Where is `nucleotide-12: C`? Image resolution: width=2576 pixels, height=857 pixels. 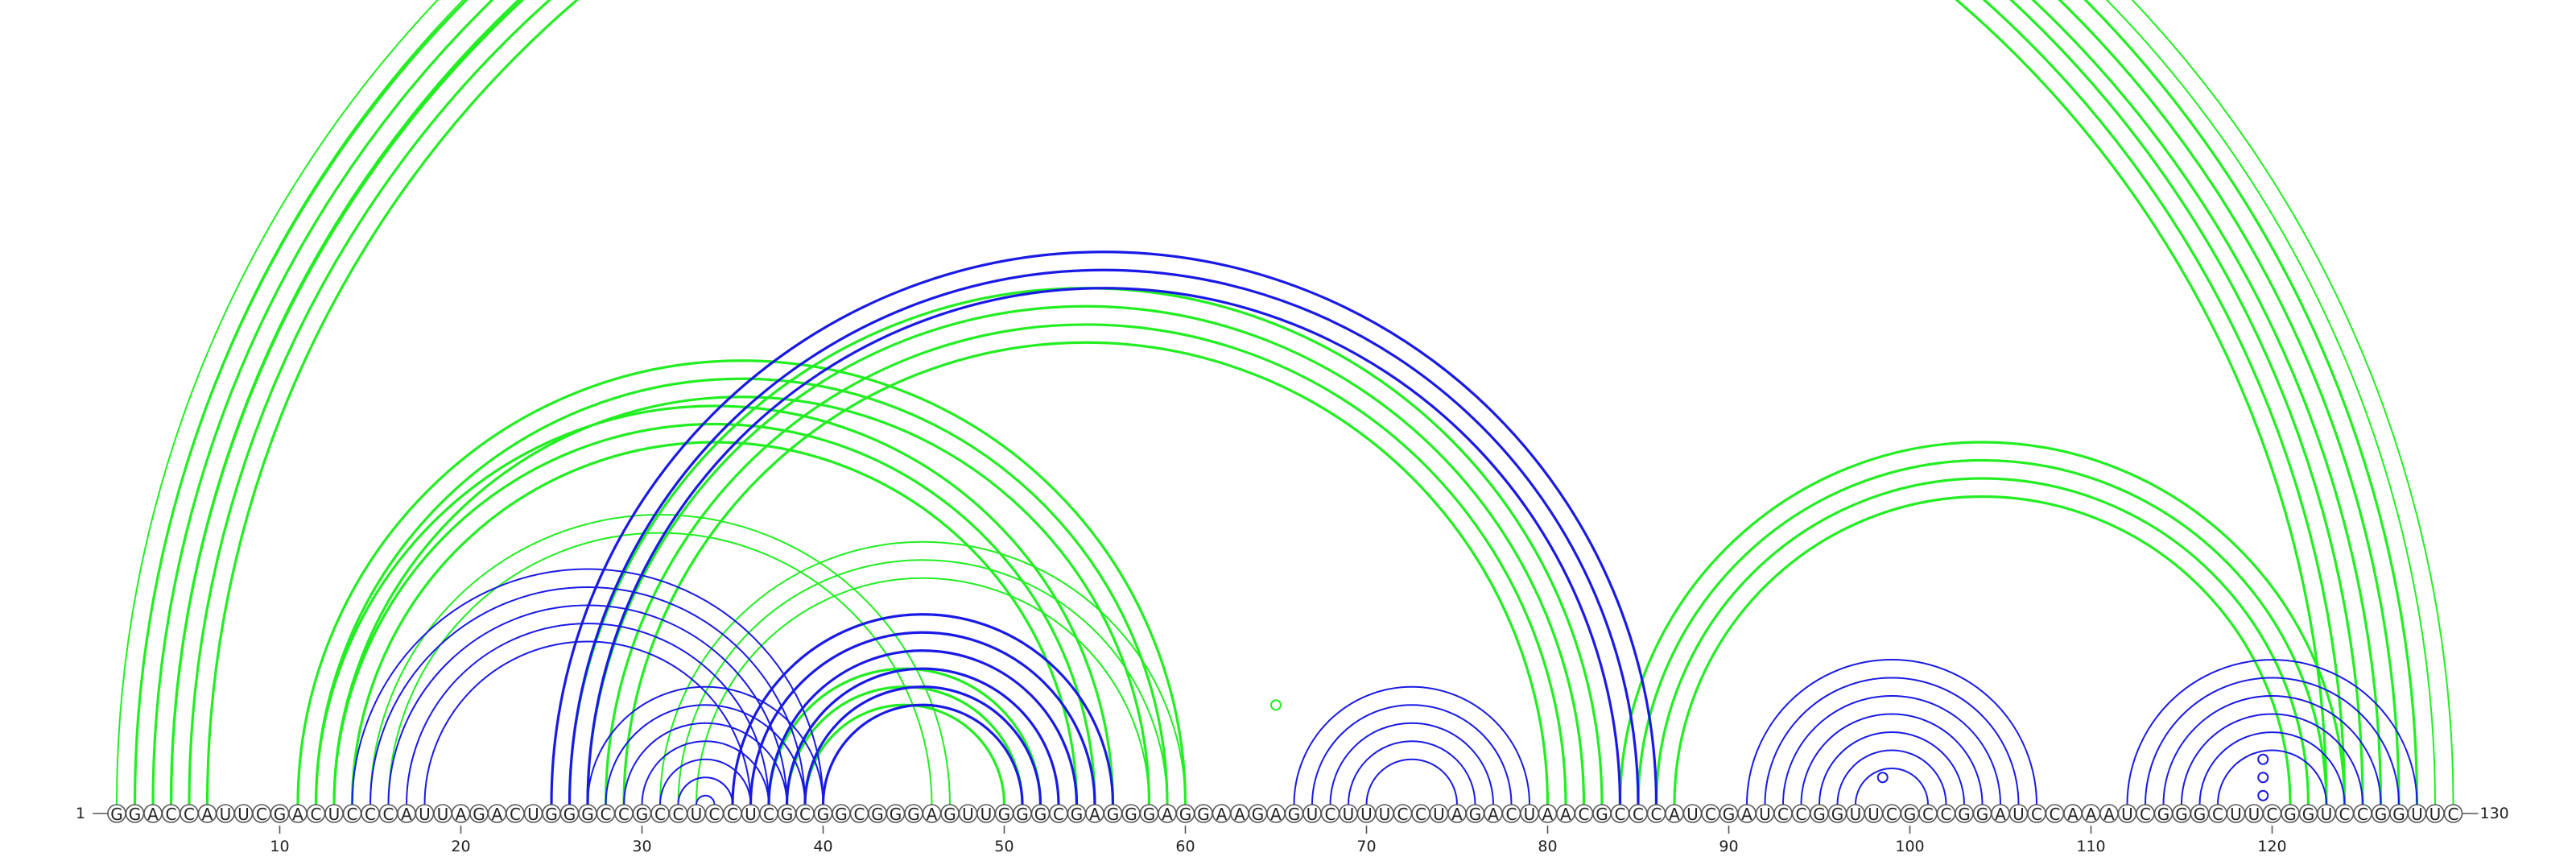
nucleotide-12: C is located at coordinates (316, 814).